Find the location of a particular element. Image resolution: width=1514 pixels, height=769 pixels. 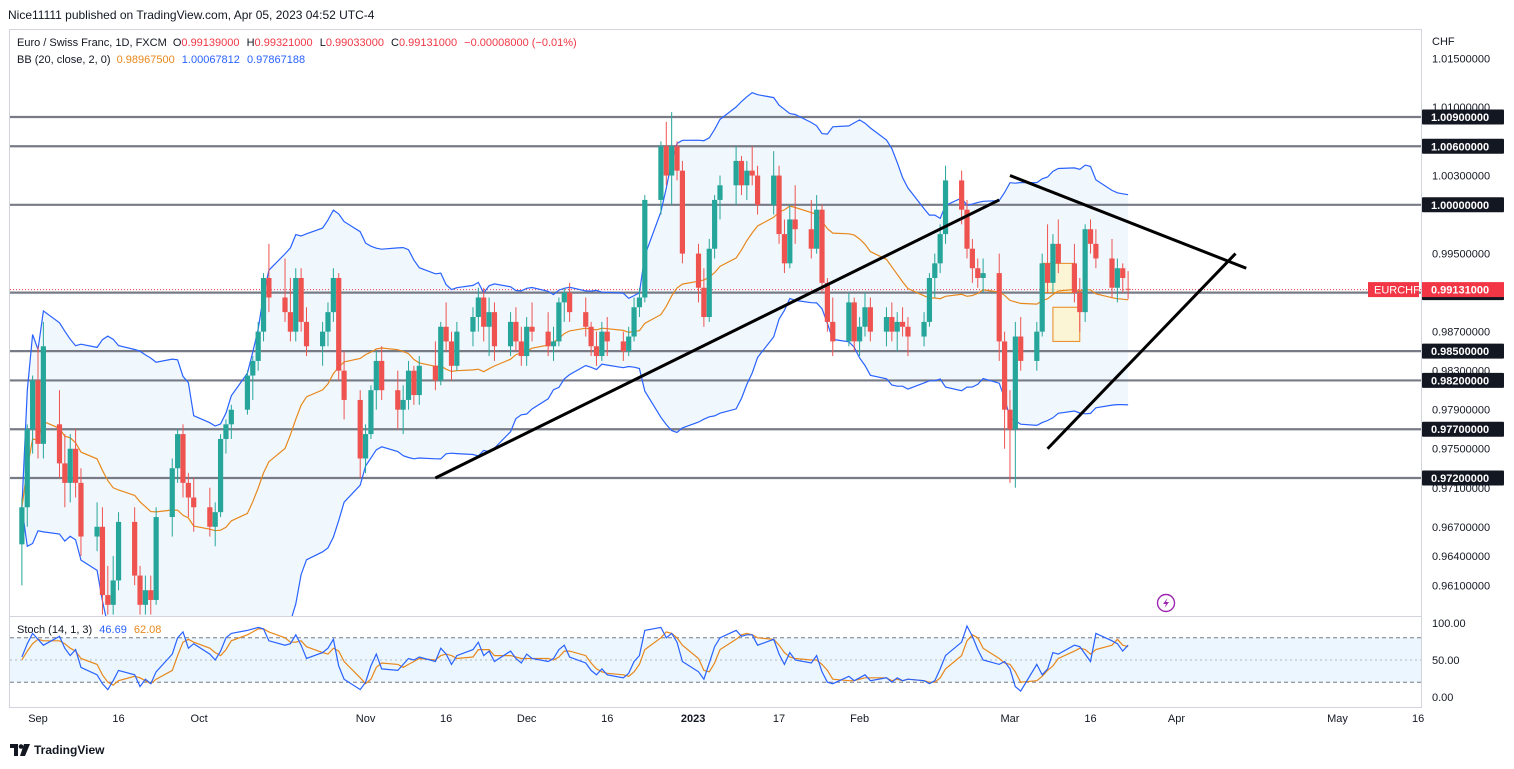

stoch-d-line is located at coordinates (575, 657).